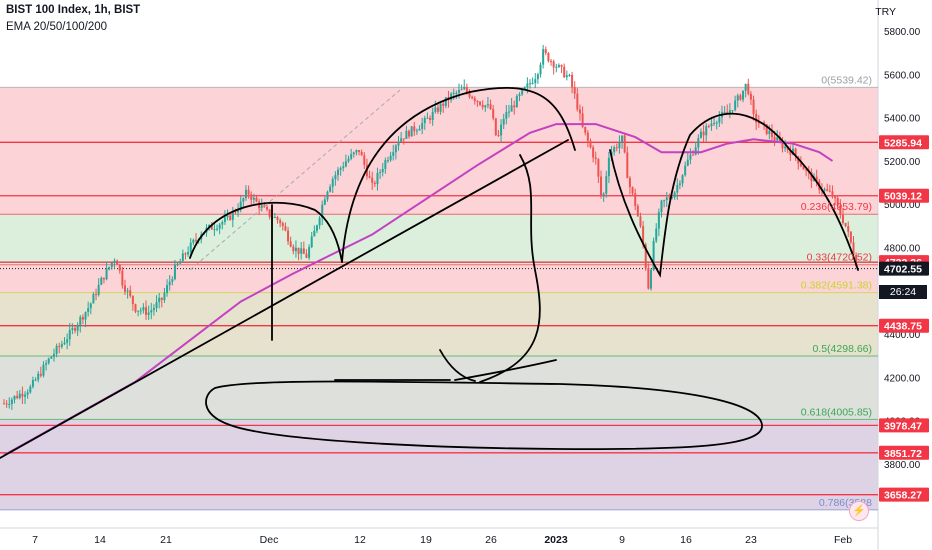 This screenshot has height=550, width=932. What do you see at coordinates (903, 270) in the screenshot?
I see `last-price-label: 4702.55` at bounding box center [903, 270].